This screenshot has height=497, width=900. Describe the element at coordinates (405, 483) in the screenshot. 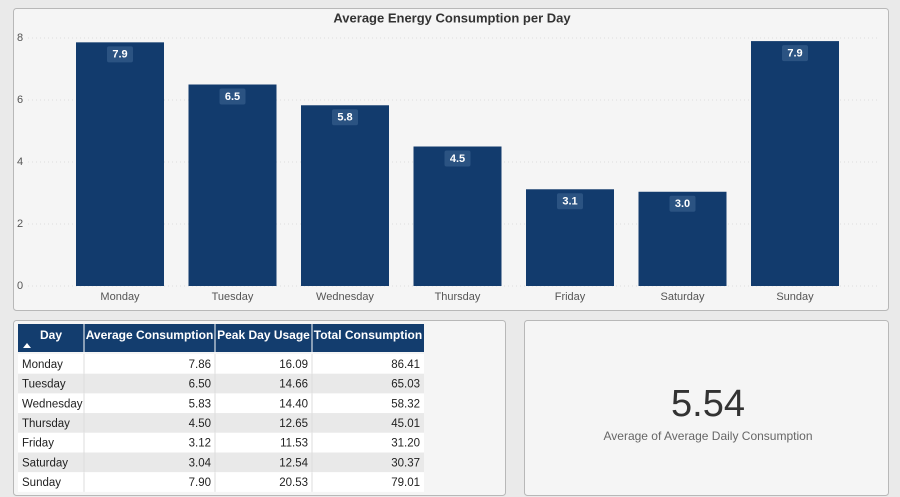

I see `table-cell: 79.01` at that location.